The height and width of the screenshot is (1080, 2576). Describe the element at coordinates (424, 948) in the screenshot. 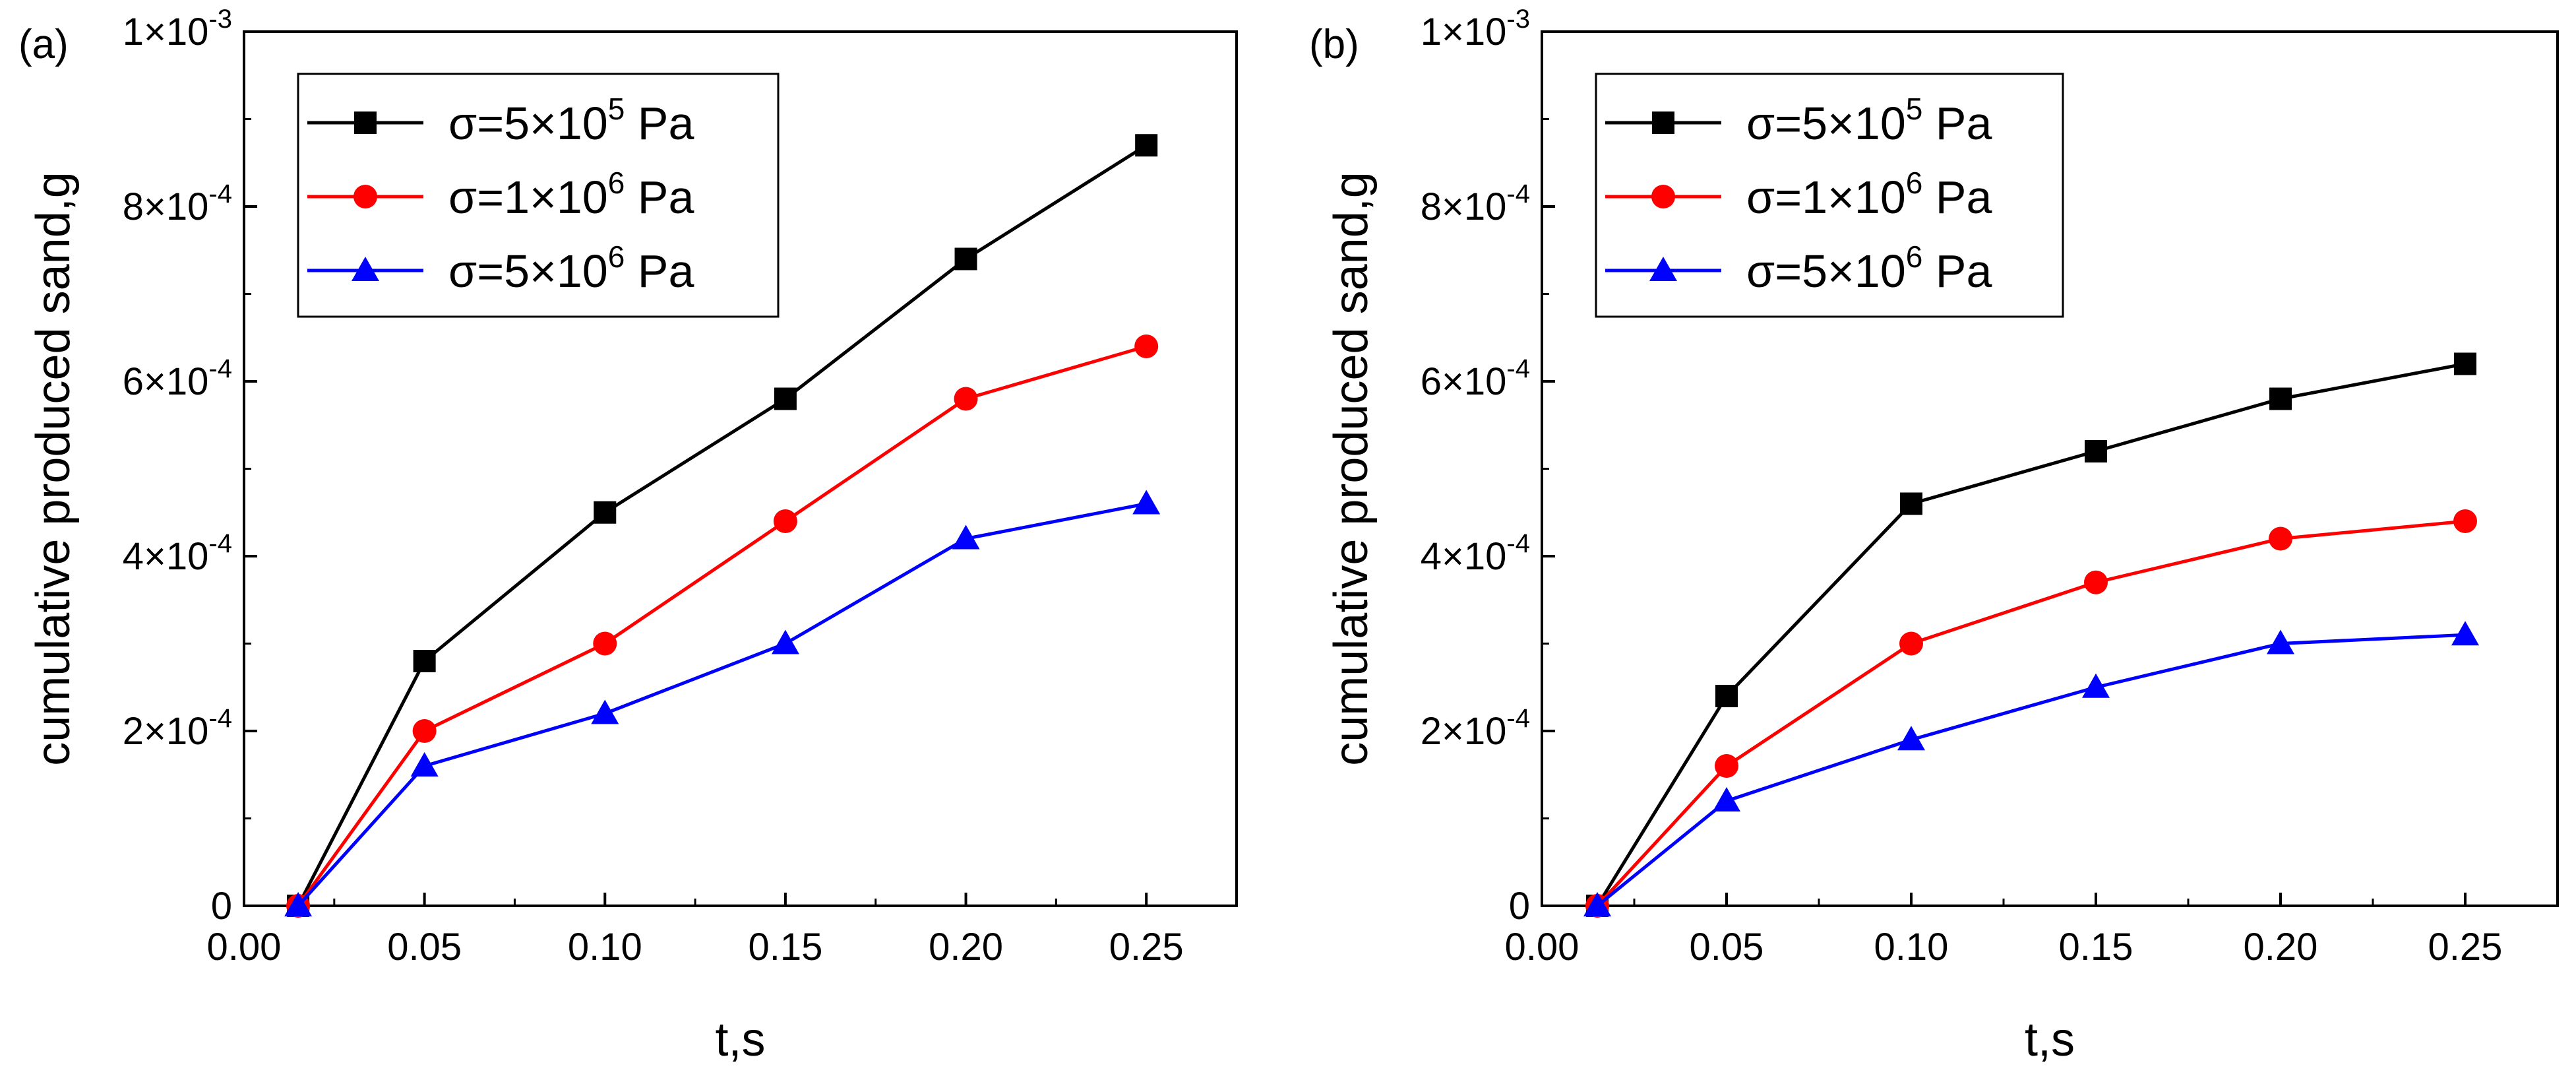

I see `x-tick-label: 0.05` at that location.